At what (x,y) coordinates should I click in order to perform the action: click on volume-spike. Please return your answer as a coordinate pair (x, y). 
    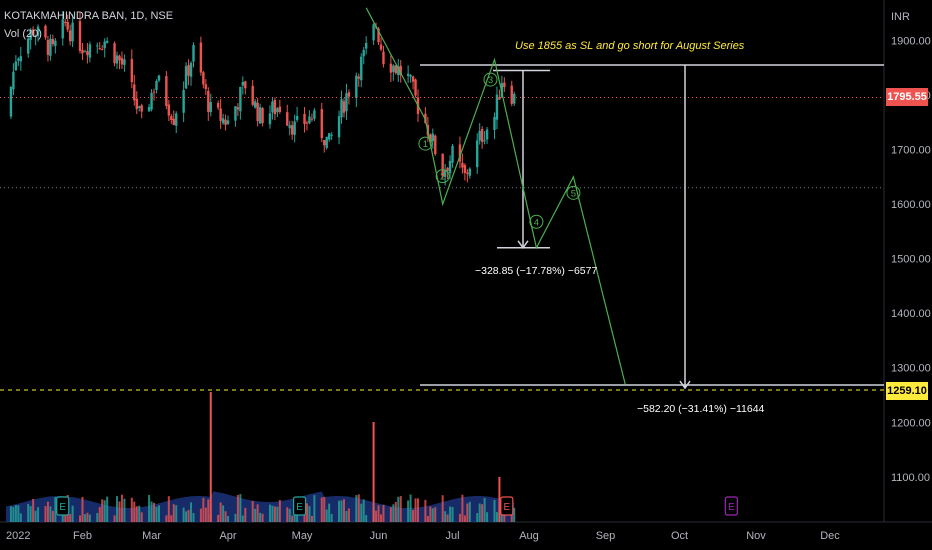
    Looking at the image, I should click on (373, 472).